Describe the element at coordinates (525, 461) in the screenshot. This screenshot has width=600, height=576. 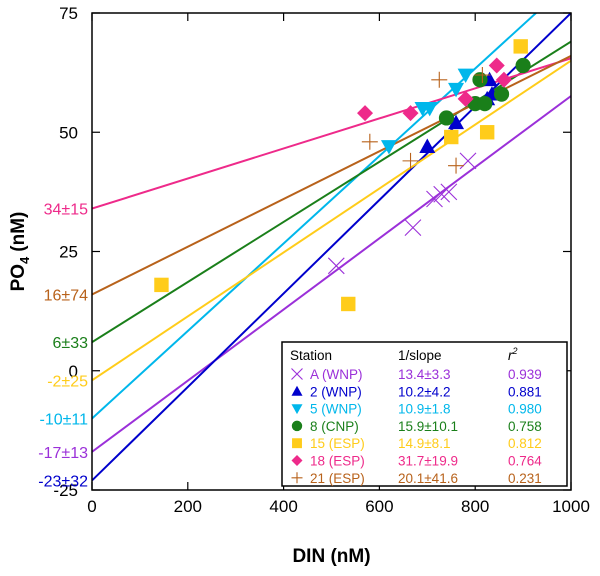
I see `legend-series-r2: 0.764` at that location.